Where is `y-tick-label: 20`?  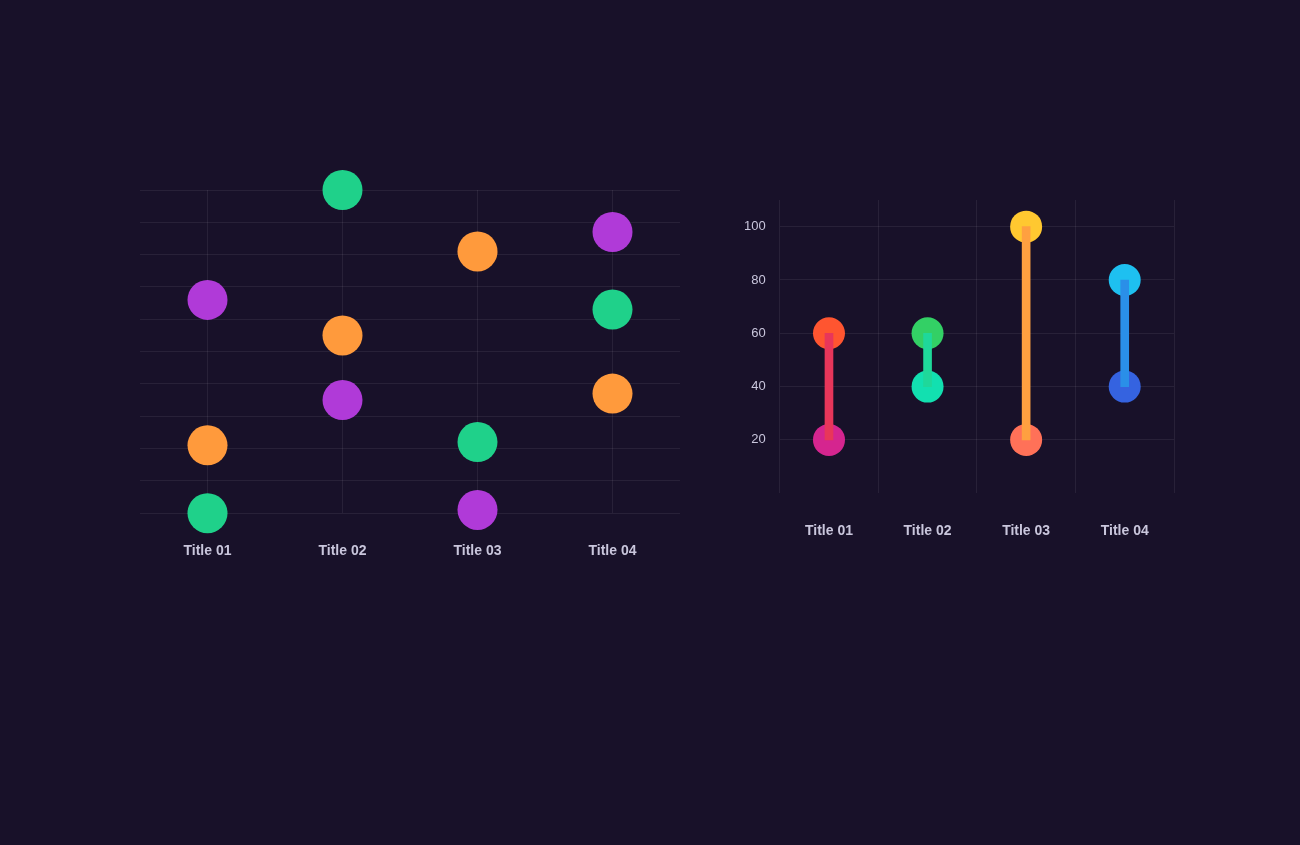 y-tick-label: 20 is located at coordinates (758, 439).